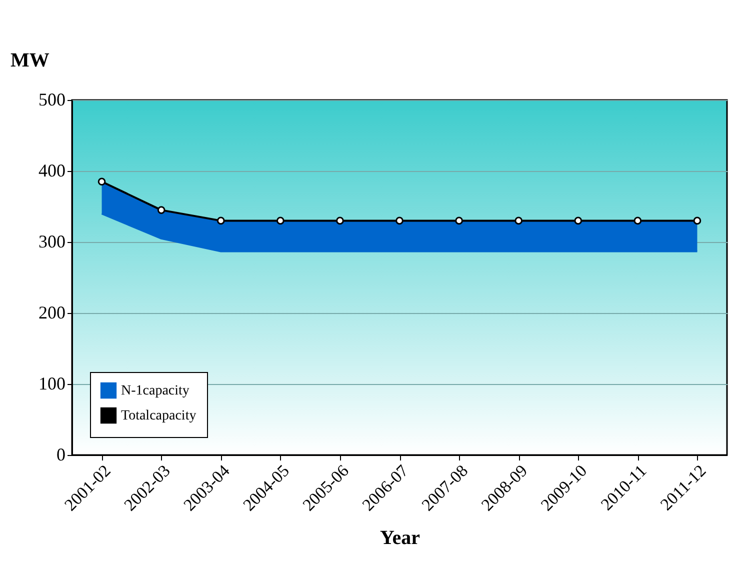 The image size is (737, 579). Describe the element at coordinates (52, 242) in the screenshot. I see `y-tick-label: 300` at that location.